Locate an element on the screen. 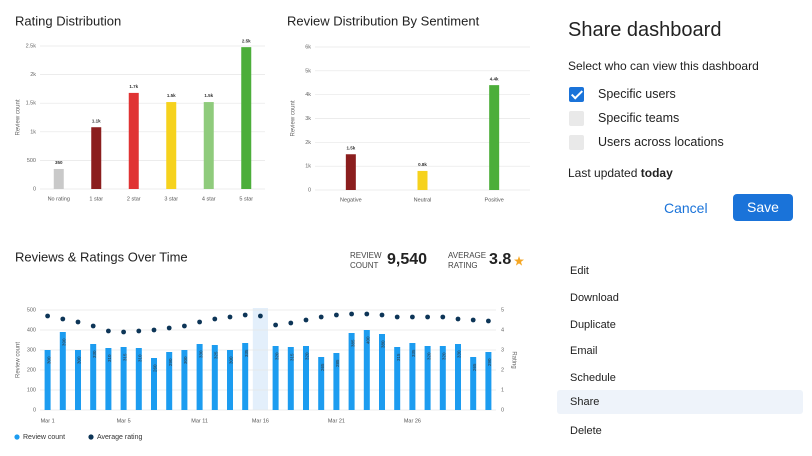 Image resolution: width=812 pixels, height=456 pixels. save-button: Save is located at coordinates (763, 207).